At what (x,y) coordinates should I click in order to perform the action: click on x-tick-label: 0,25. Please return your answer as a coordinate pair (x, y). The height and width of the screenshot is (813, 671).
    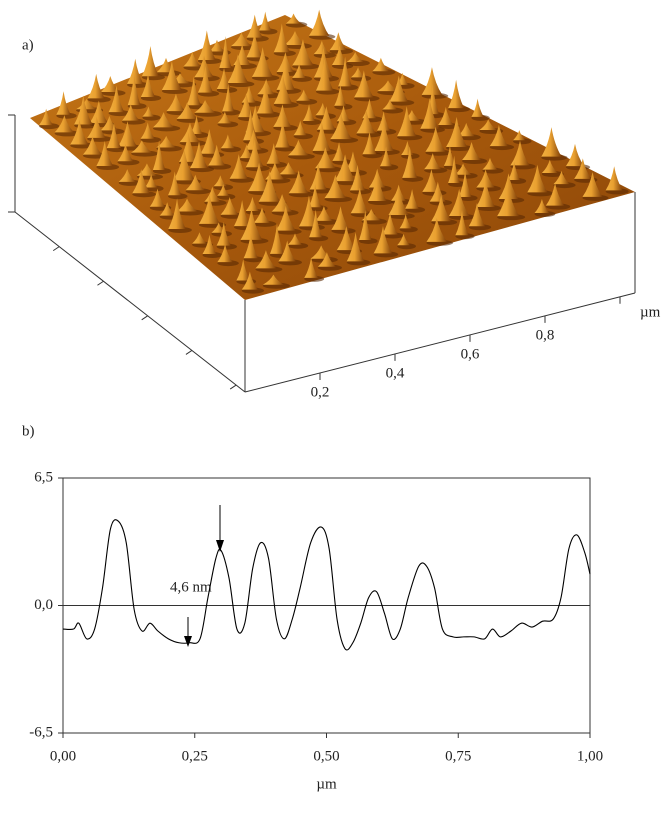
    Looking at the image, I should click on (195, 756).